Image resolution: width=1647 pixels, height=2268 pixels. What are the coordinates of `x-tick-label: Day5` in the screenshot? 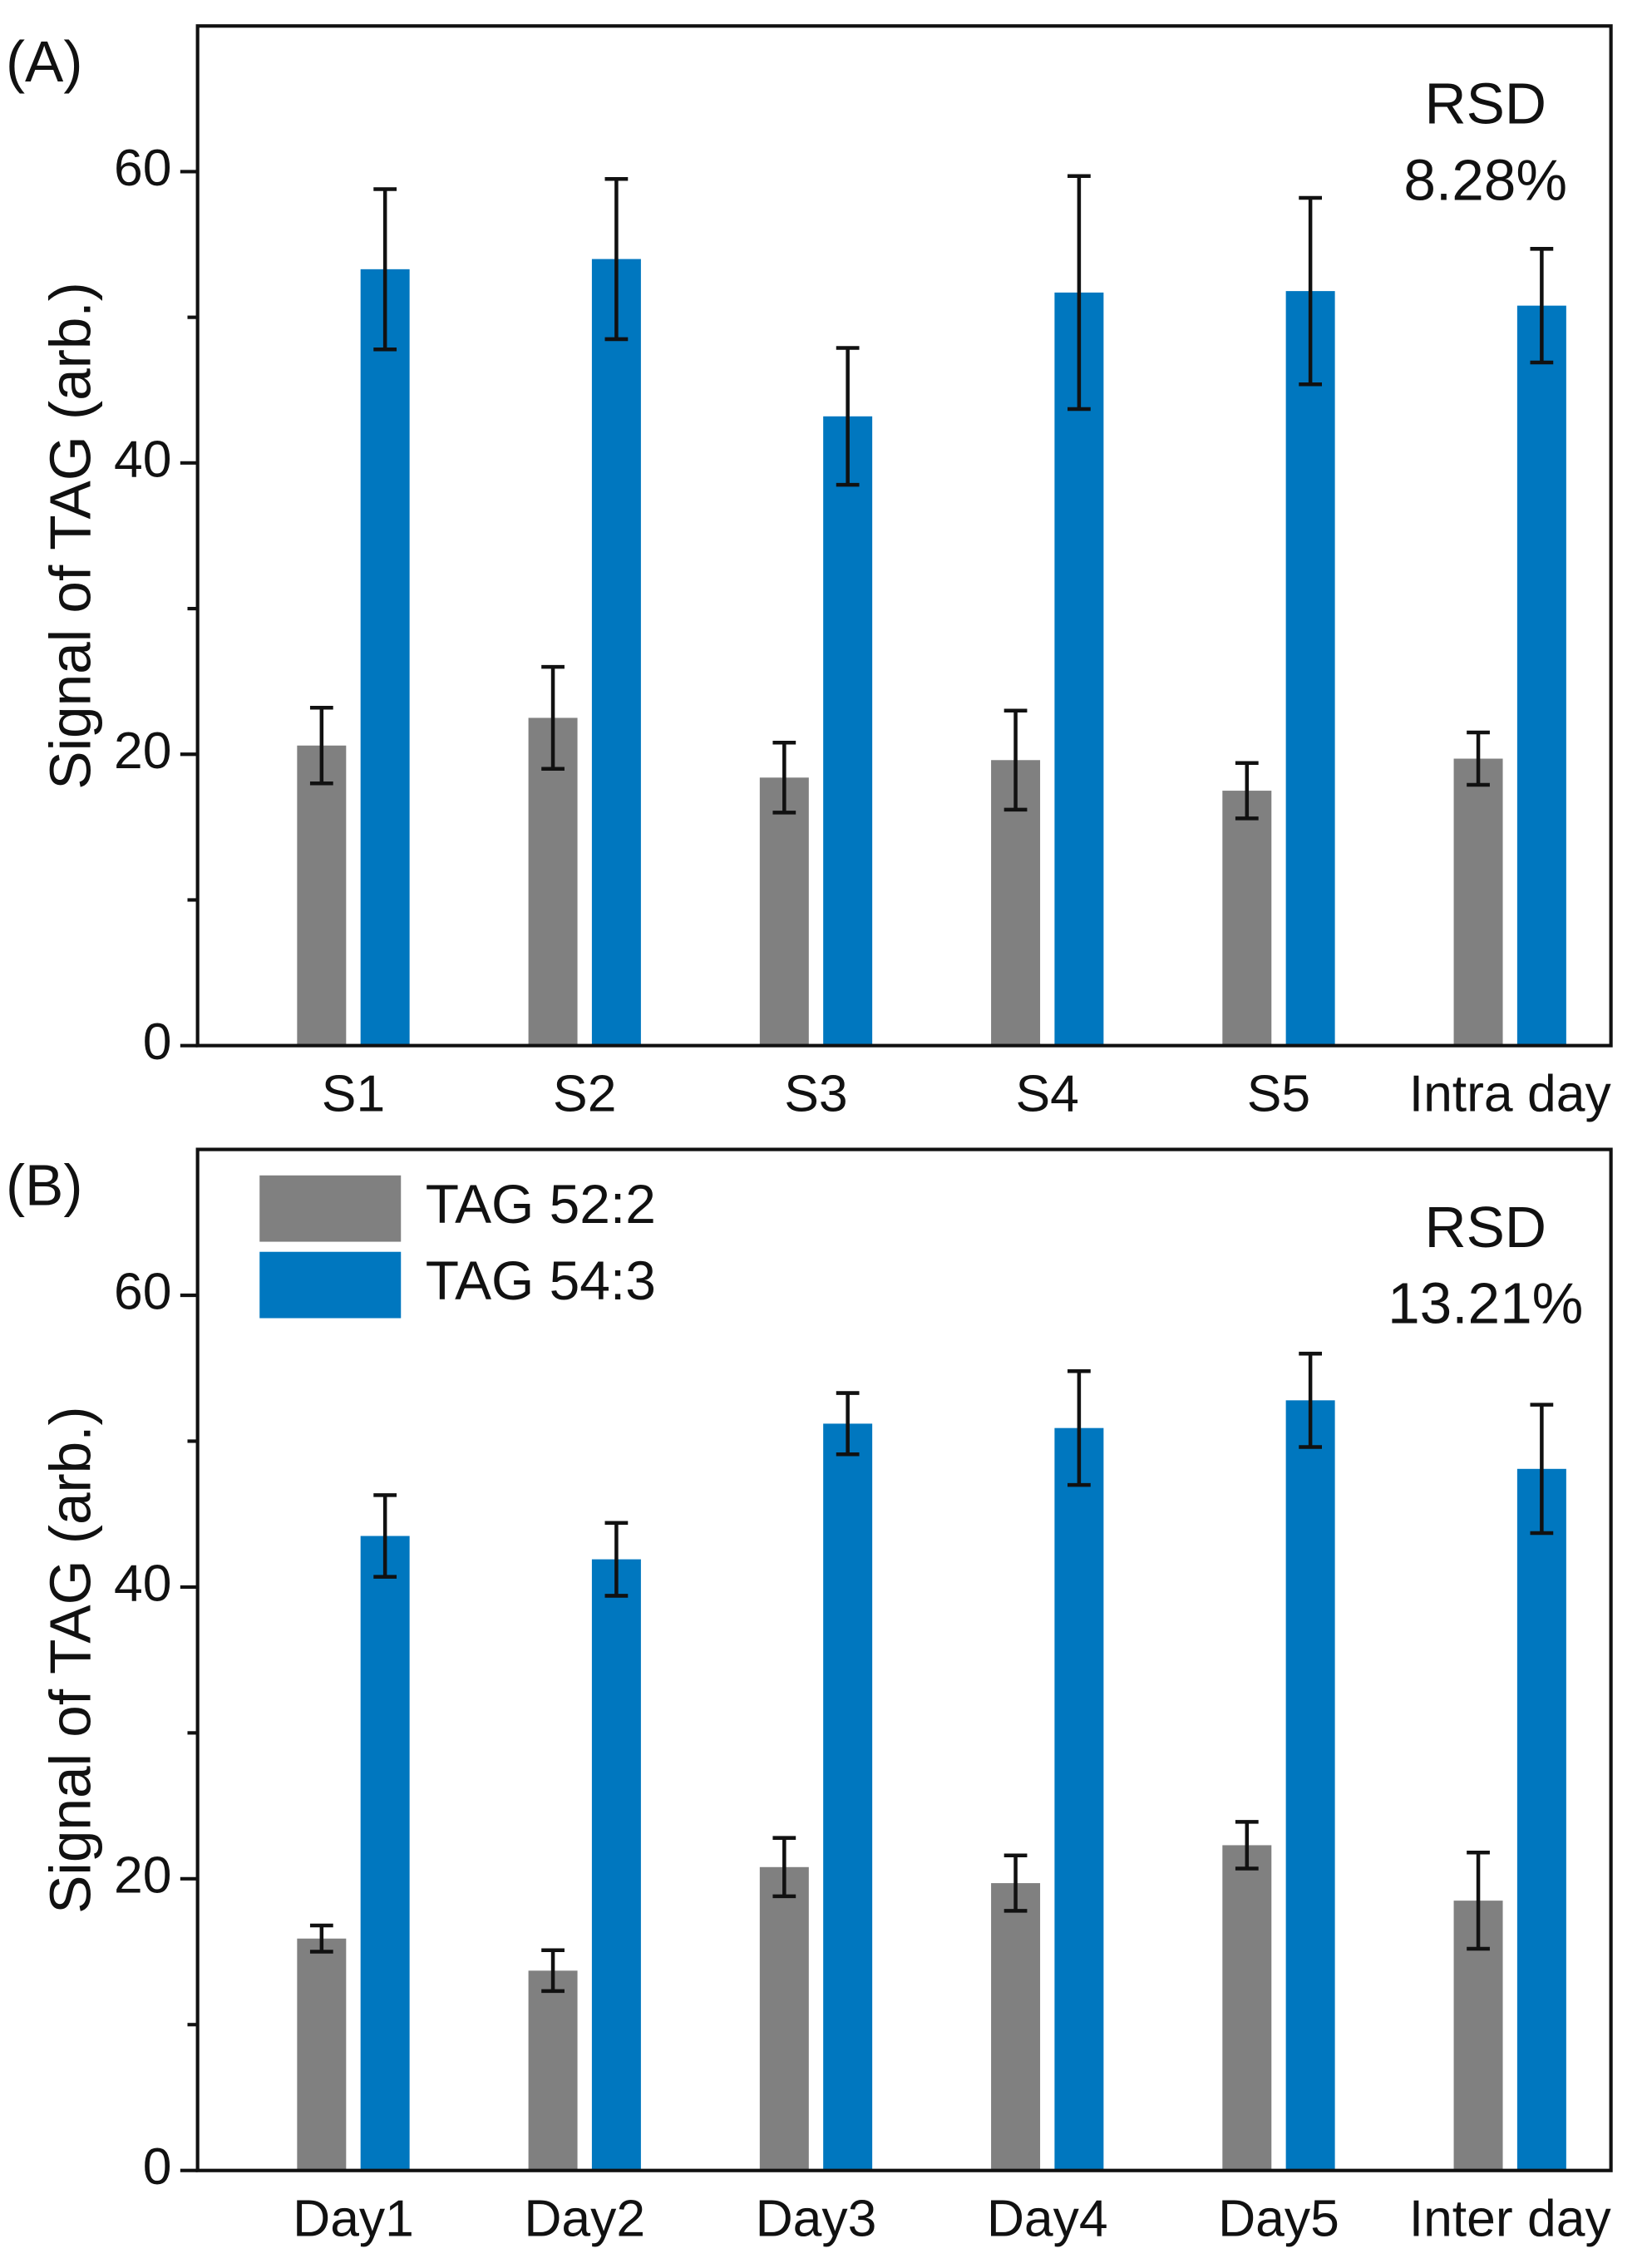 It's located at (1278, 2219).